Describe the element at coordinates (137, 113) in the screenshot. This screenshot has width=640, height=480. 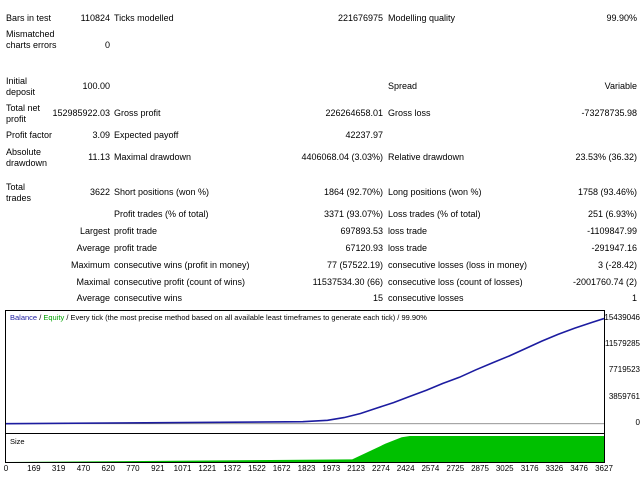
I see `gross-profit-label: Gross profit` at that location.